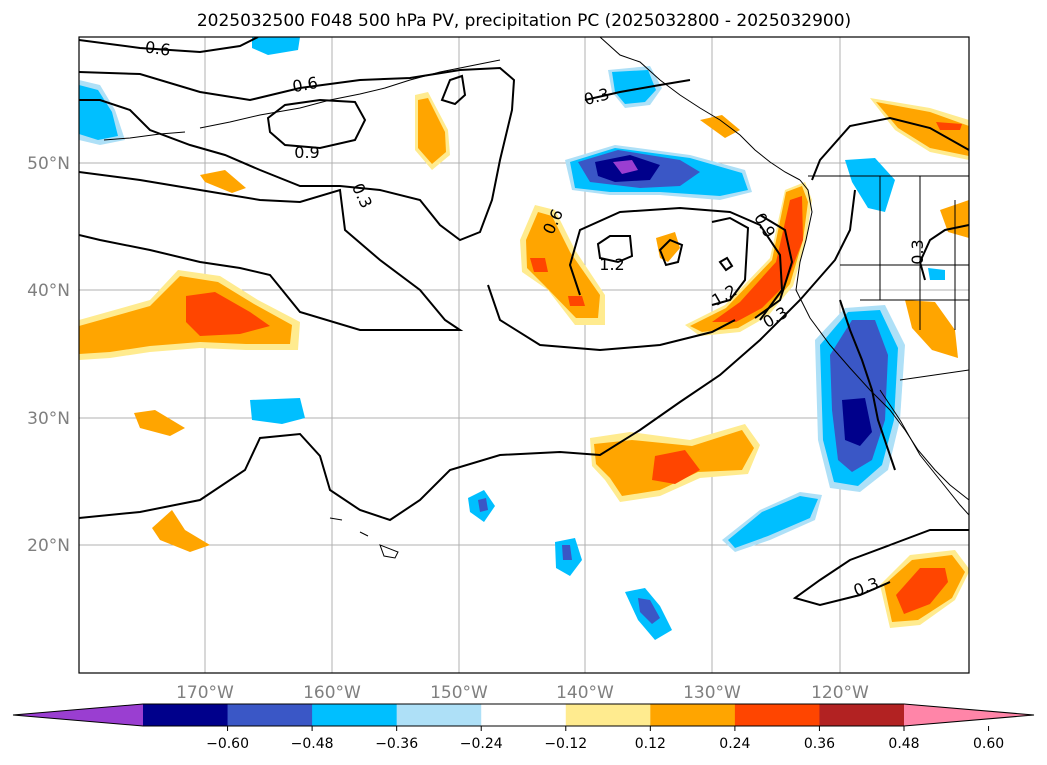  I want to click on pv-contour-0.3-south, so click(880, 568).